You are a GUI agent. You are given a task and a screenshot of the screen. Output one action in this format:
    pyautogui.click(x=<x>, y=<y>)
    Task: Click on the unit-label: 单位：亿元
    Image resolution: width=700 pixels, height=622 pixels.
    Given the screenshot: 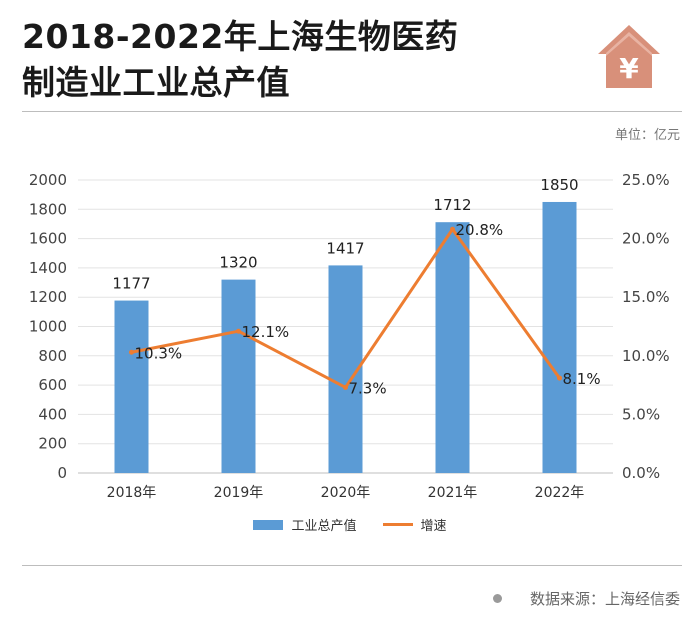 What is the action you would take?
    pyautogui.click(x=647, y=135)
    